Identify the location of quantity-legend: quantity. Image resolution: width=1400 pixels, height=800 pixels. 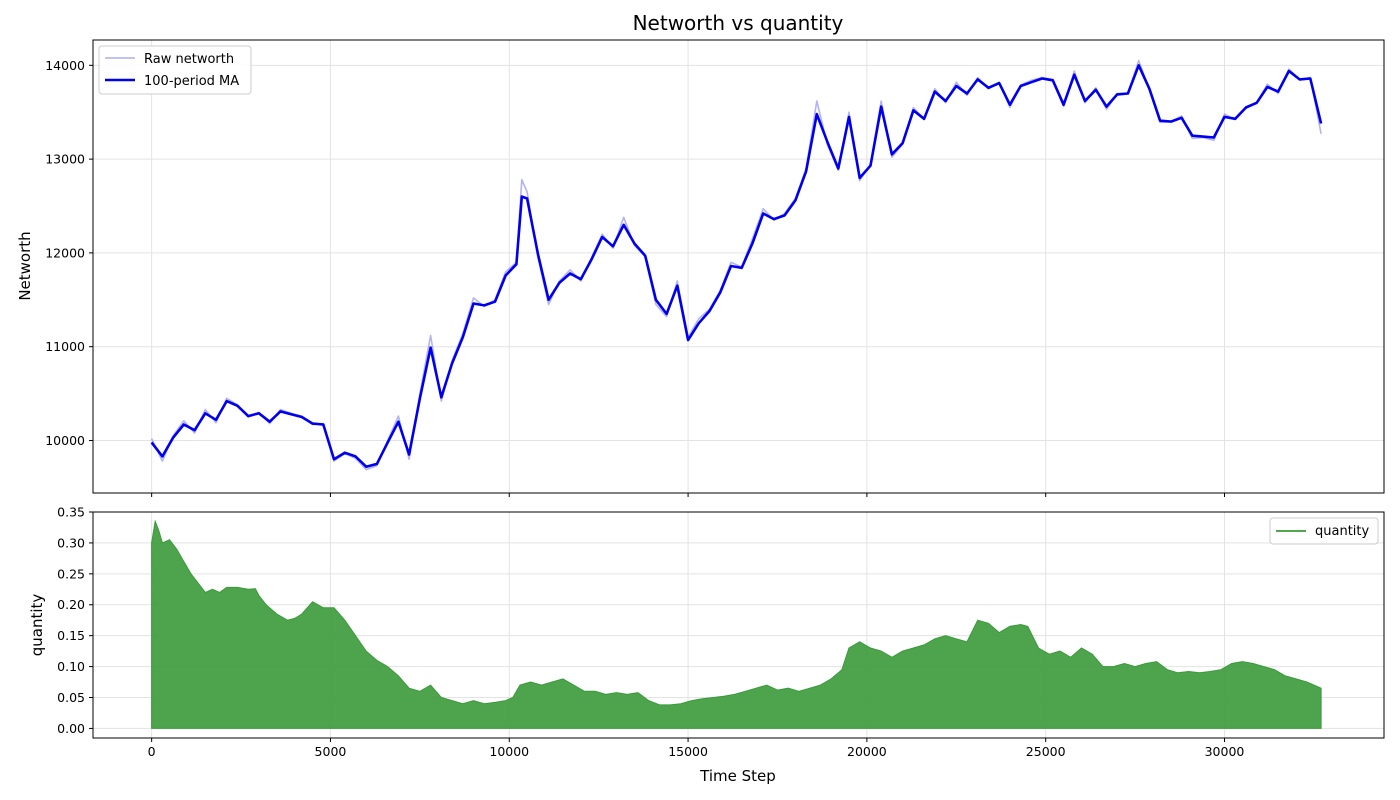
(1324, 531).